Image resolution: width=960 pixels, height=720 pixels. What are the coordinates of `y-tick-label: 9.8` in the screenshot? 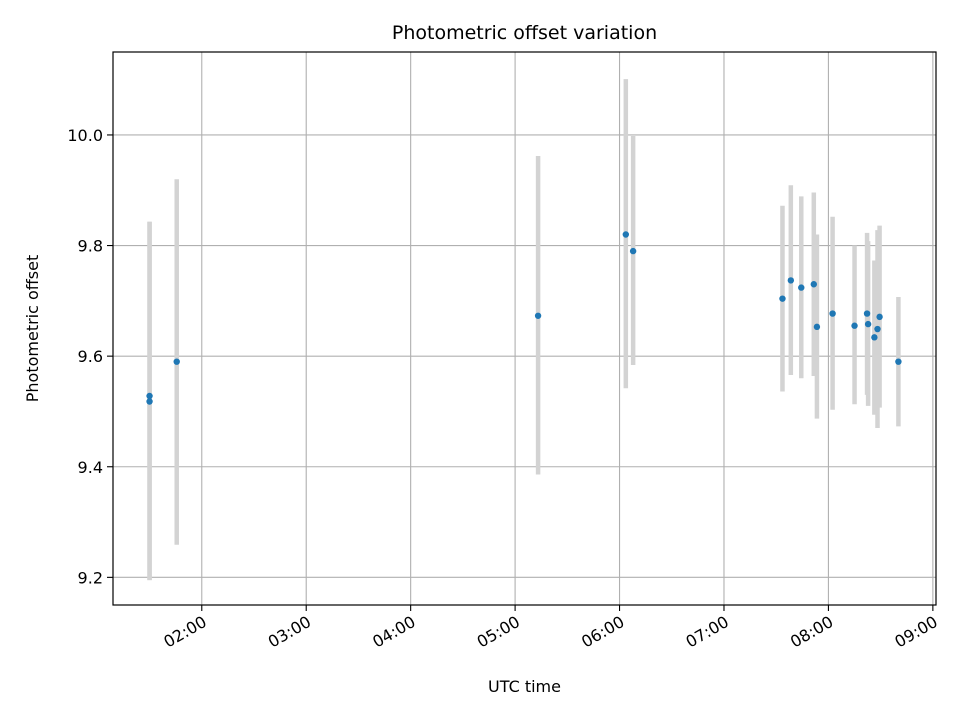 It's located at (90, 246).